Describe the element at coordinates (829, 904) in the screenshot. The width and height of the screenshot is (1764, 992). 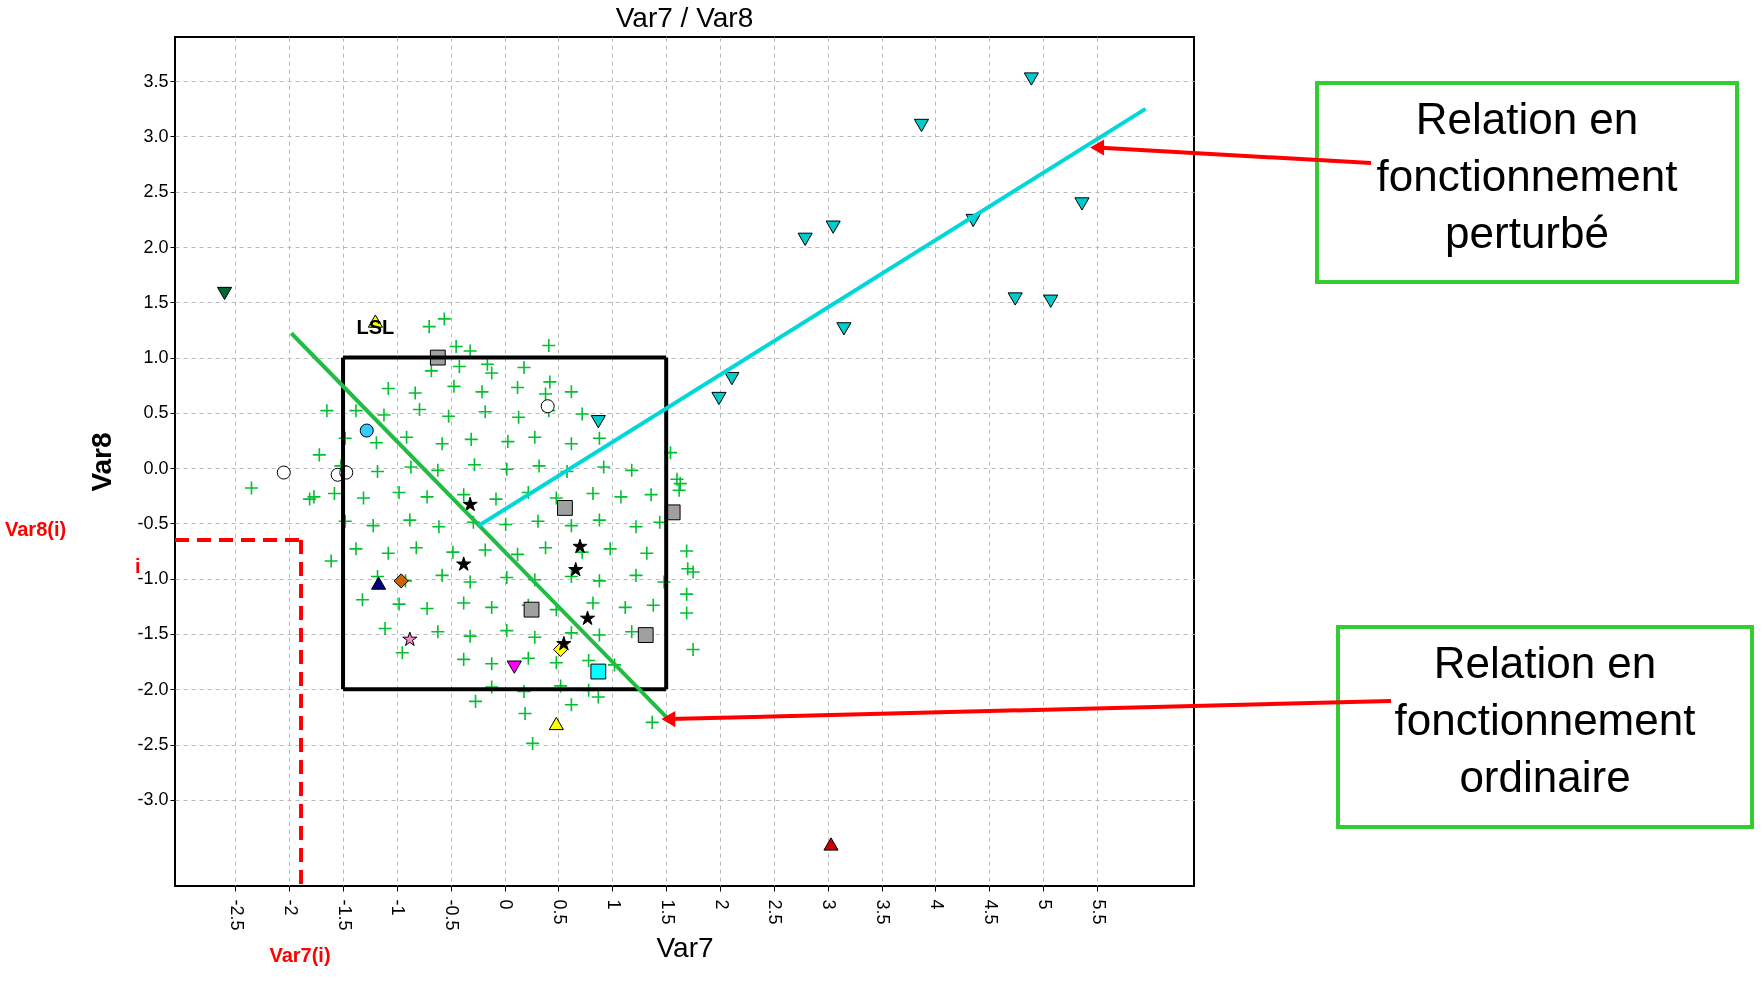
I see `x-tick-label: 3` at that location.